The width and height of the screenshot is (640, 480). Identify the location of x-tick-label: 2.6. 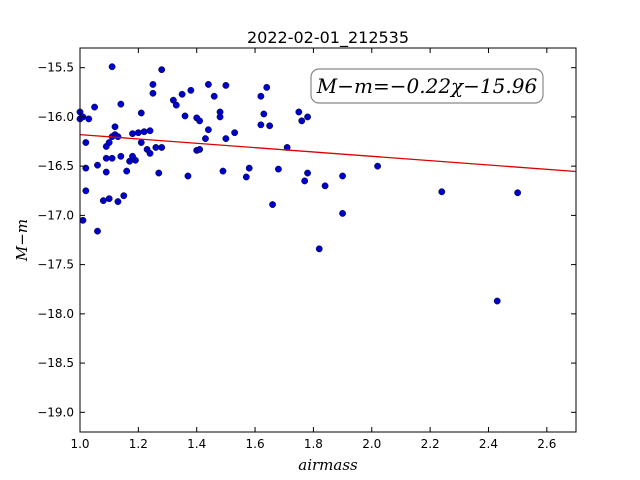
(546, 444).